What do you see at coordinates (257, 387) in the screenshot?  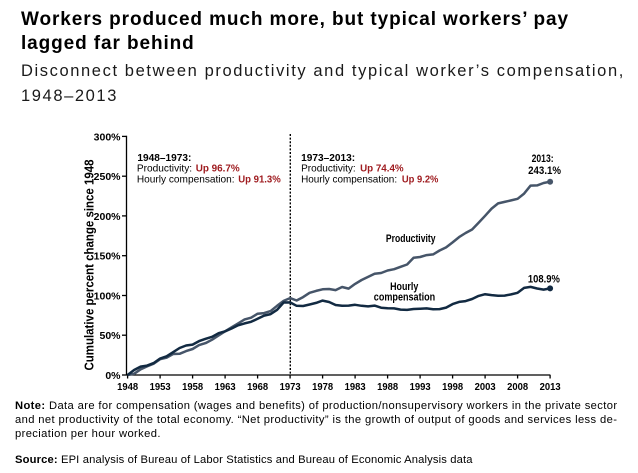 I see `svg-text: 1968` at bounding box center [257, 387].